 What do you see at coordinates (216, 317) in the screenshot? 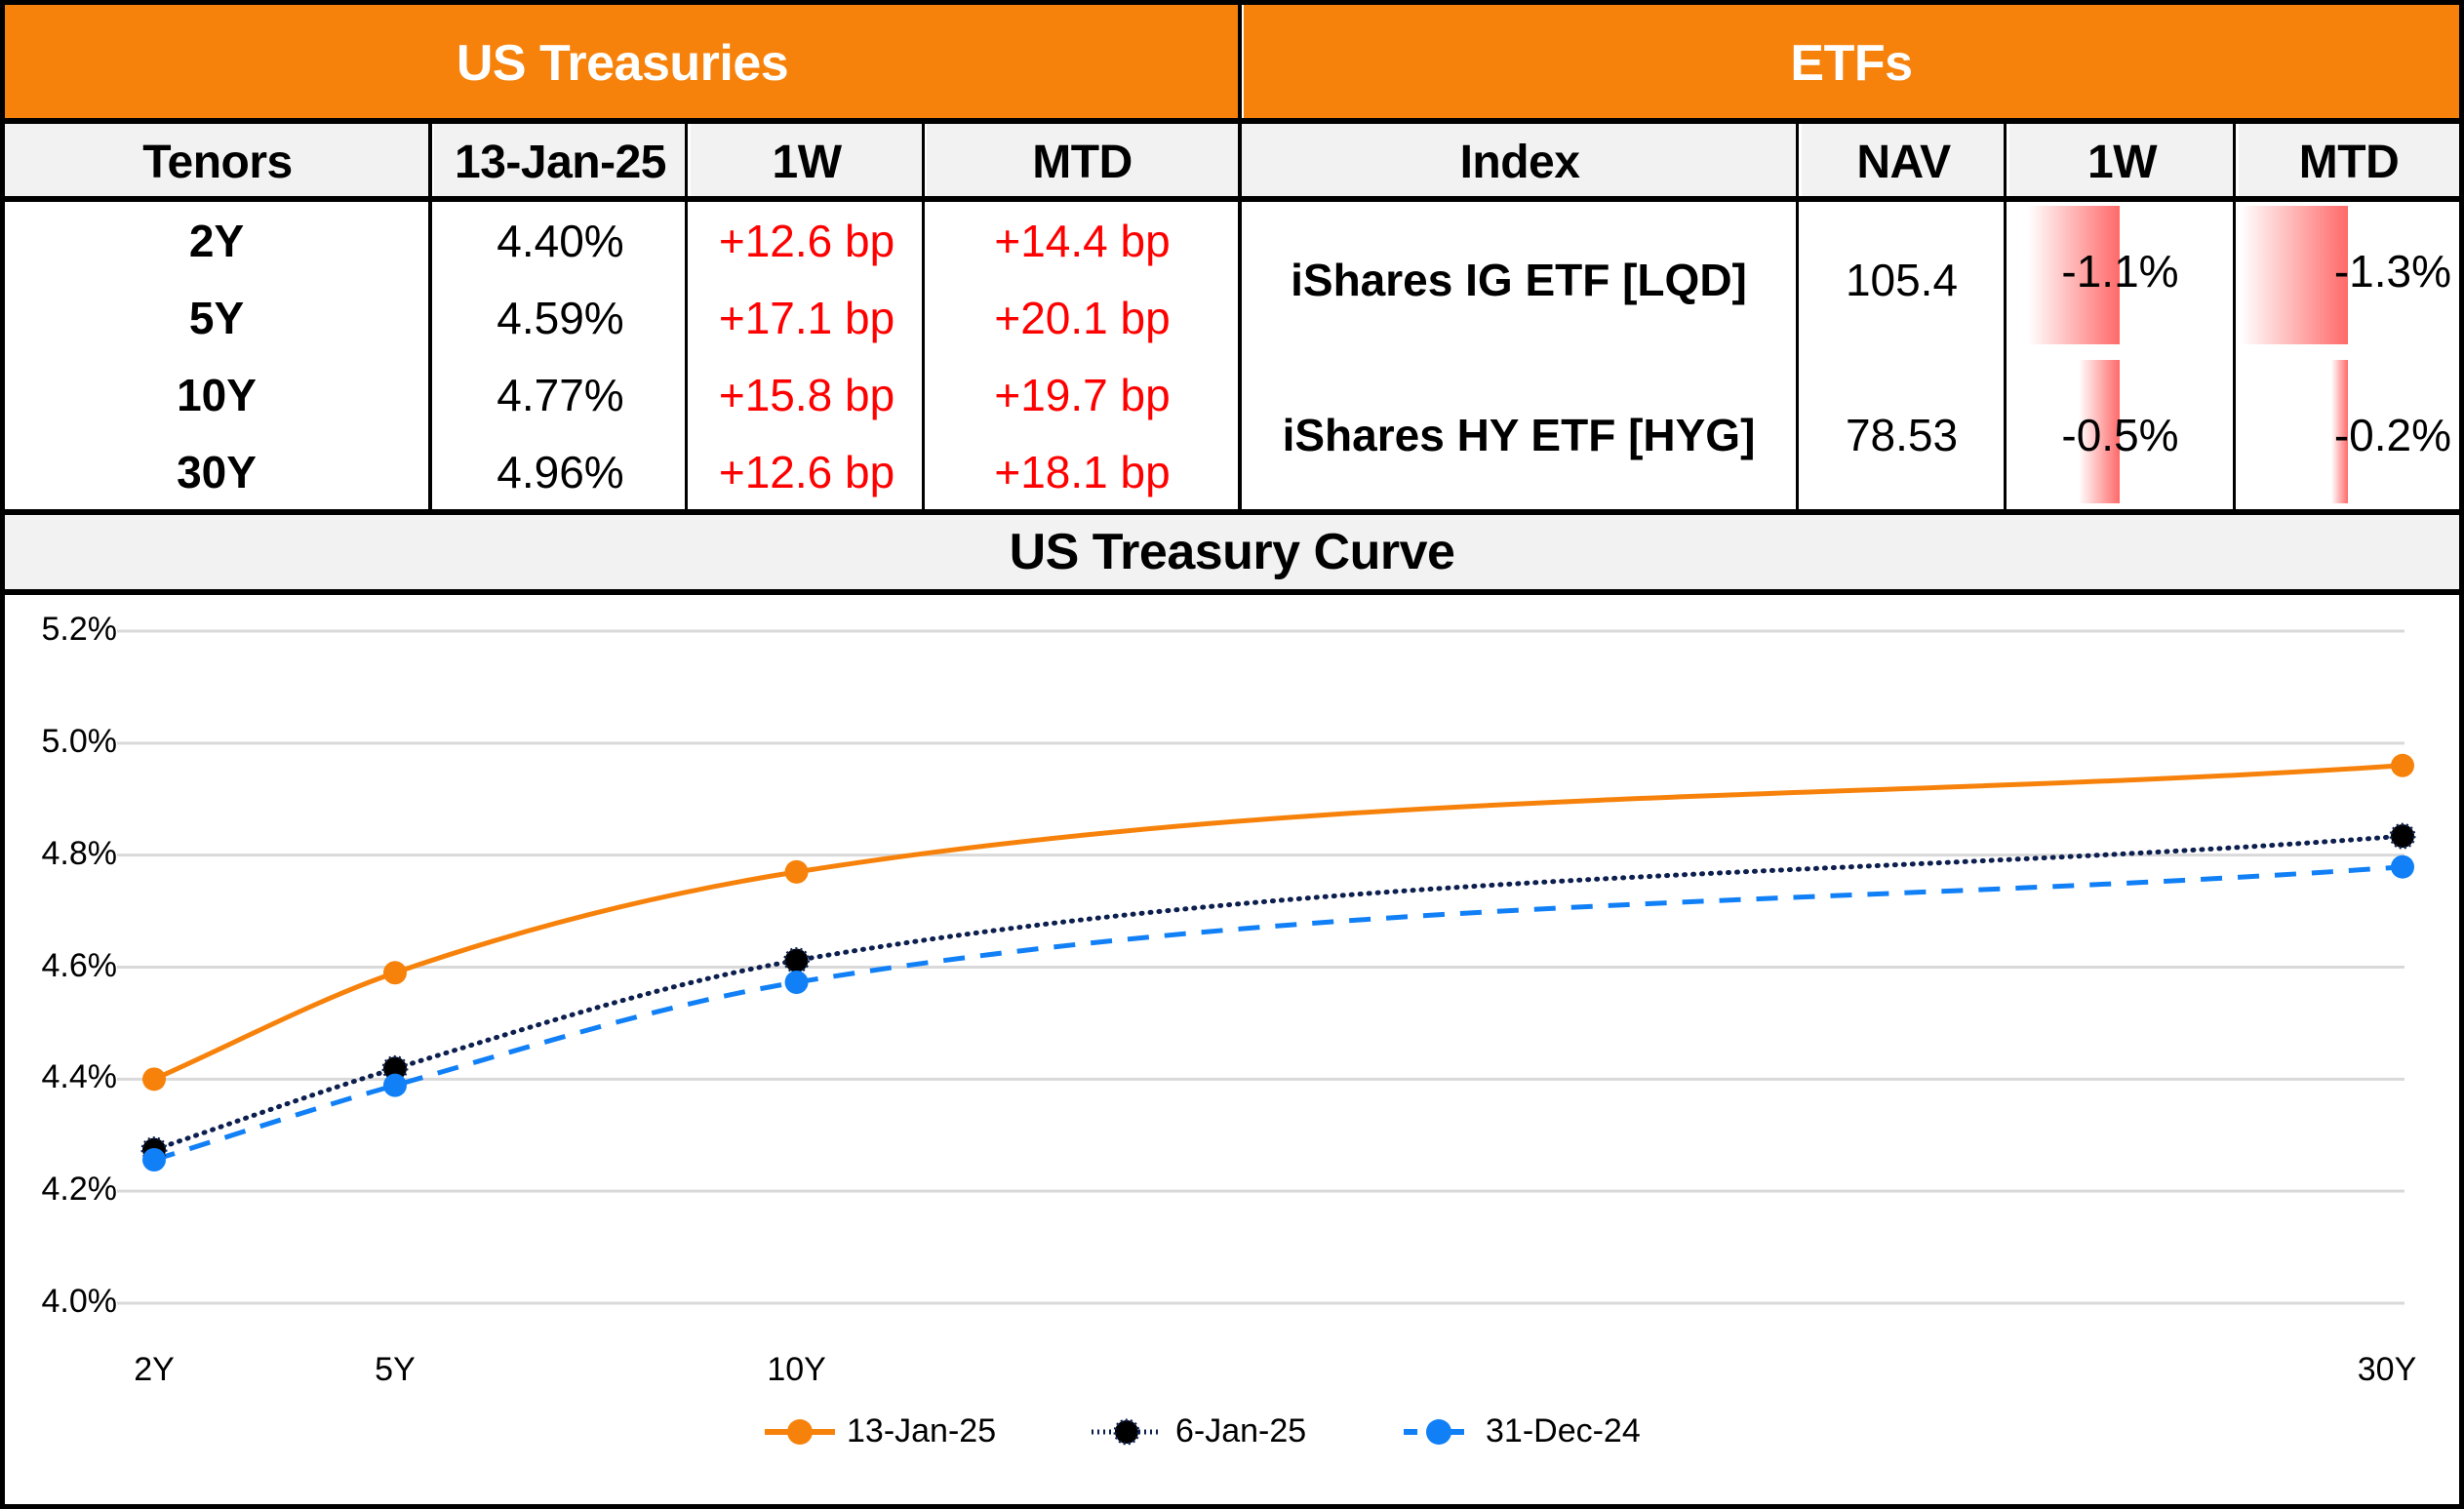
I see `tenor-label: 5Y` at bounding box center [216, 317].